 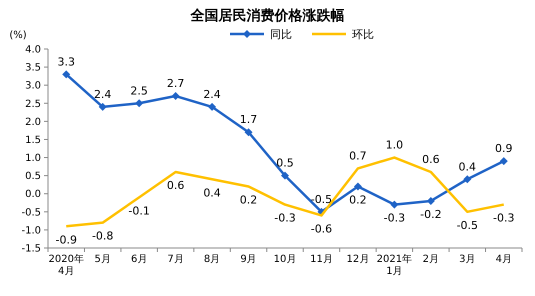 What do you see at coordinates (31, 249) in the screenshot?
I see `y-tick-label: -1.5` at bounding box center [31, 249].